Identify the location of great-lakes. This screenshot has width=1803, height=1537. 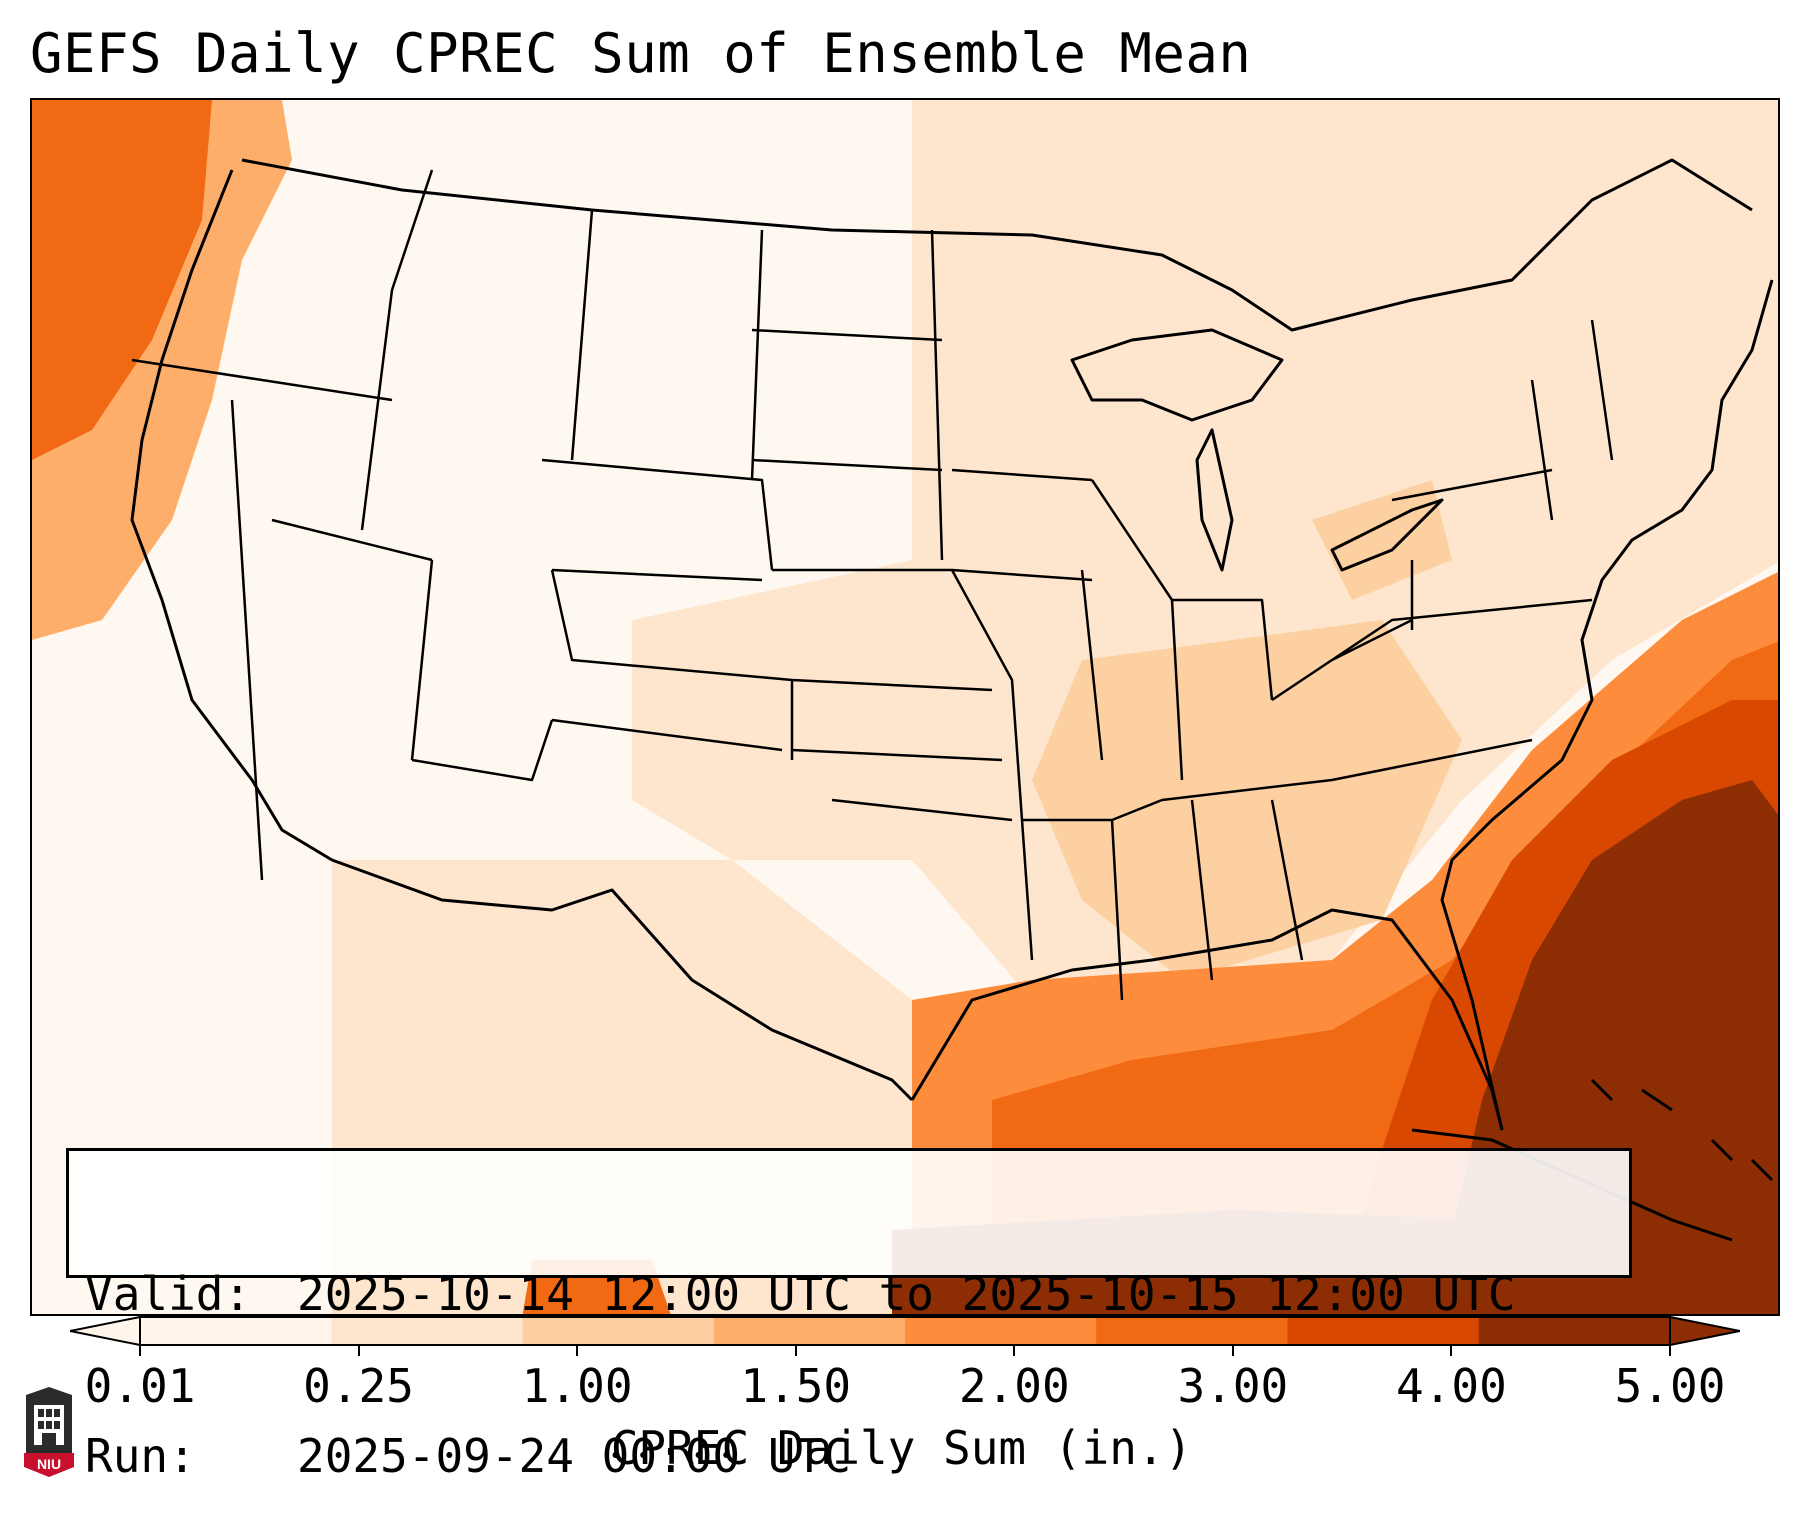
(1177, 375).